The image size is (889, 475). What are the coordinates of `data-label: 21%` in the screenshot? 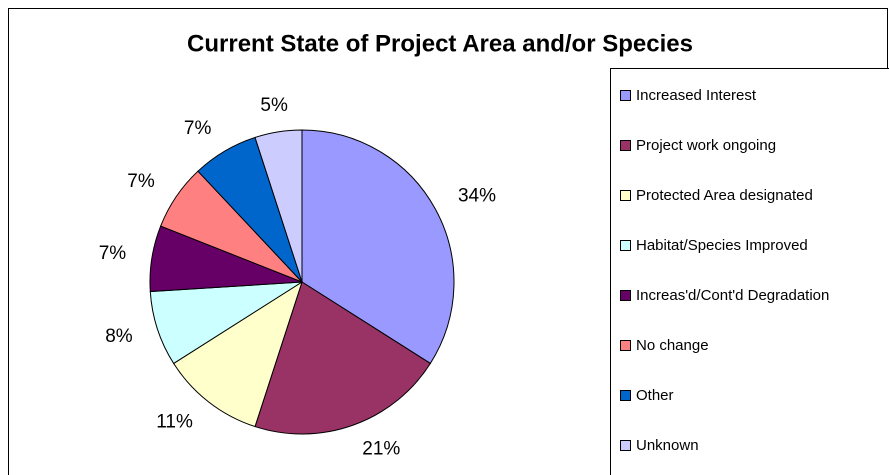 It's located at (381, 448).